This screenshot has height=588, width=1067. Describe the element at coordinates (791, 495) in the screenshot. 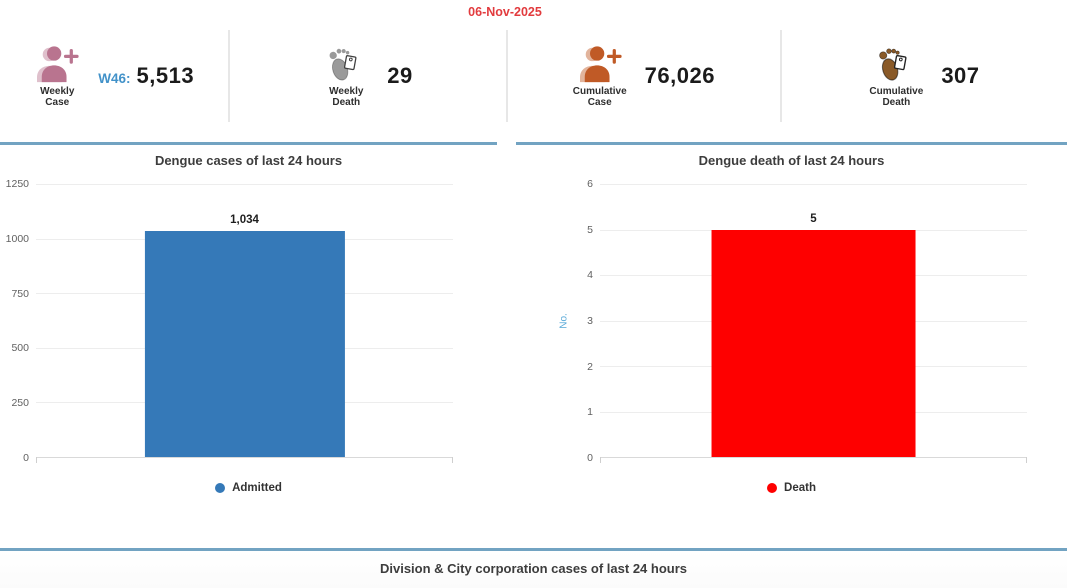

I see `legend-item-death: Death` at that location.